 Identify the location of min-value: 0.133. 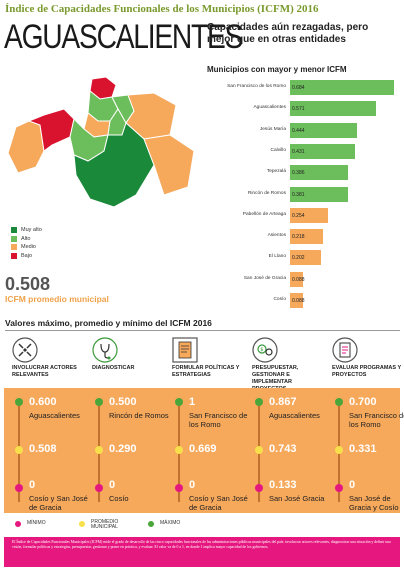
(283, 485).